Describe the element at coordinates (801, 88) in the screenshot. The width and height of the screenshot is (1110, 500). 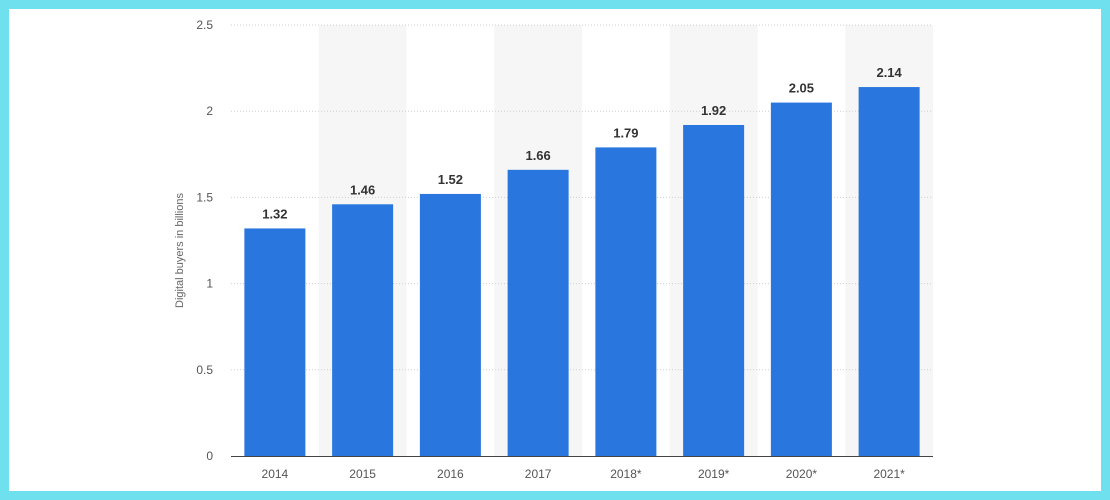
I see `bar-value-label: 2.05` at that location.